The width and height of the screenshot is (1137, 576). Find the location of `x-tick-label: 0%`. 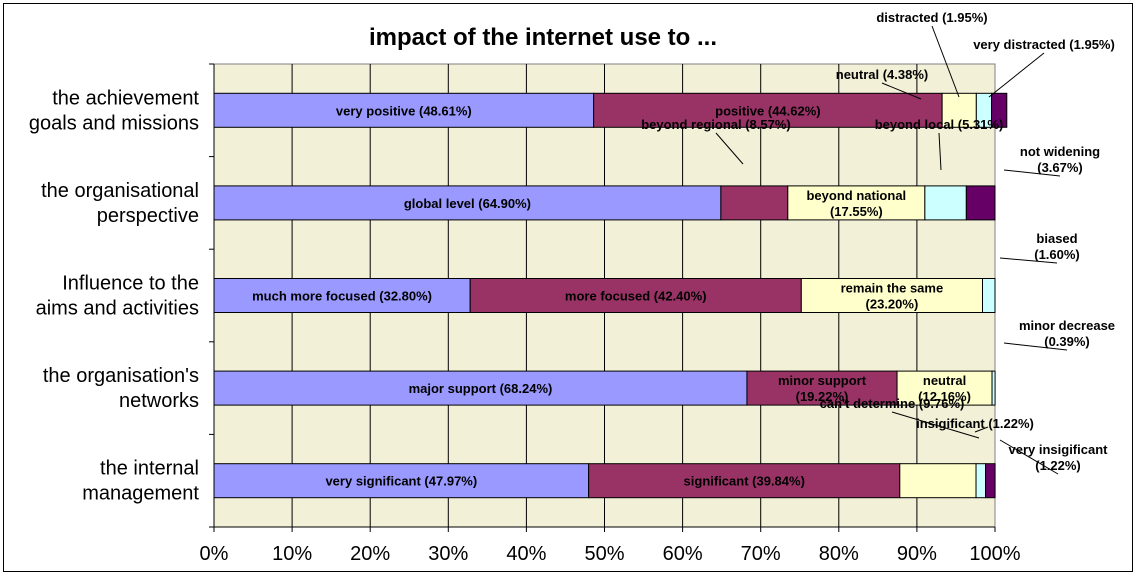

x-tick-label: 0% is located at coordinates (214, 554).